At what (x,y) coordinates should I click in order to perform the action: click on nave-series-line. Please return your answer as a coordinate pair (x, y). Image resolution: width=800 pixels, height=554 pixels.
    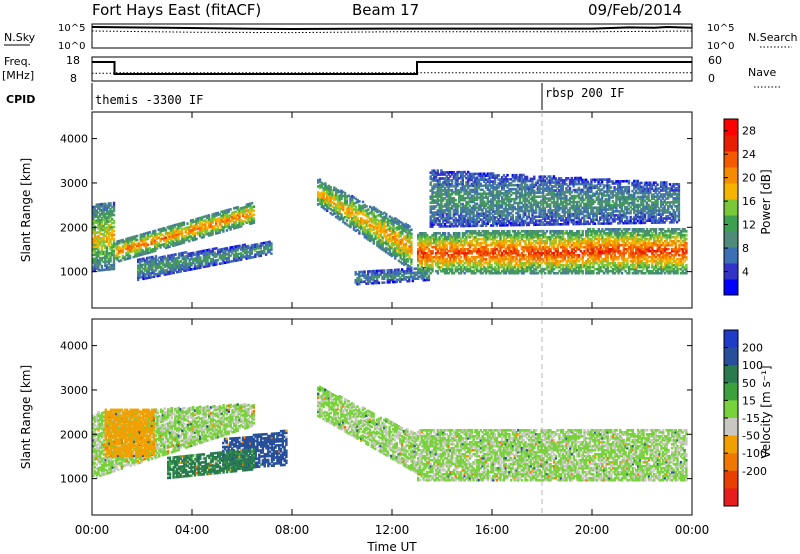
    Looking at the image, I should click on (392, 73).